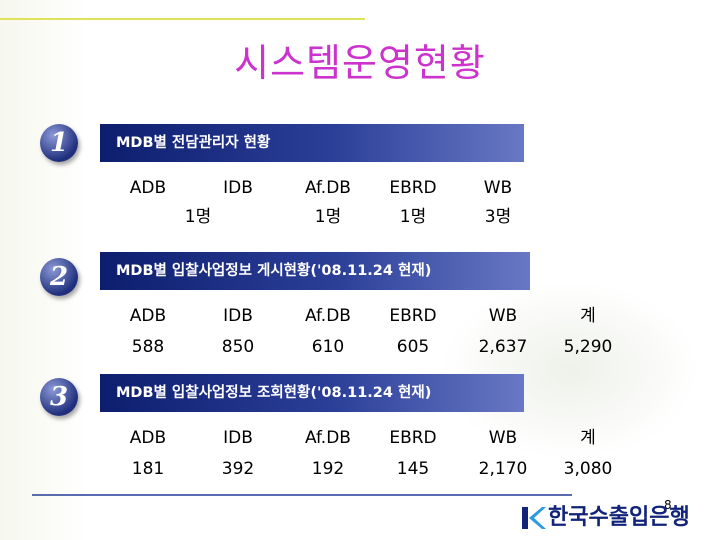 This screenshot has height=540, width=720. Describe the element at coordinates (328, 469) in the screenshot. I see `value-cell: 192` at that location.